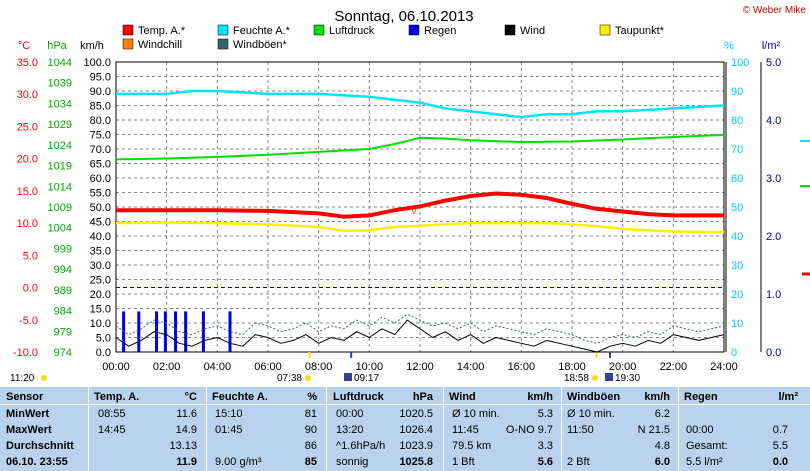 The height and width of the screenshot is (471, 810). I want to click on x-tick-label: 06:00, so click(268, 367).